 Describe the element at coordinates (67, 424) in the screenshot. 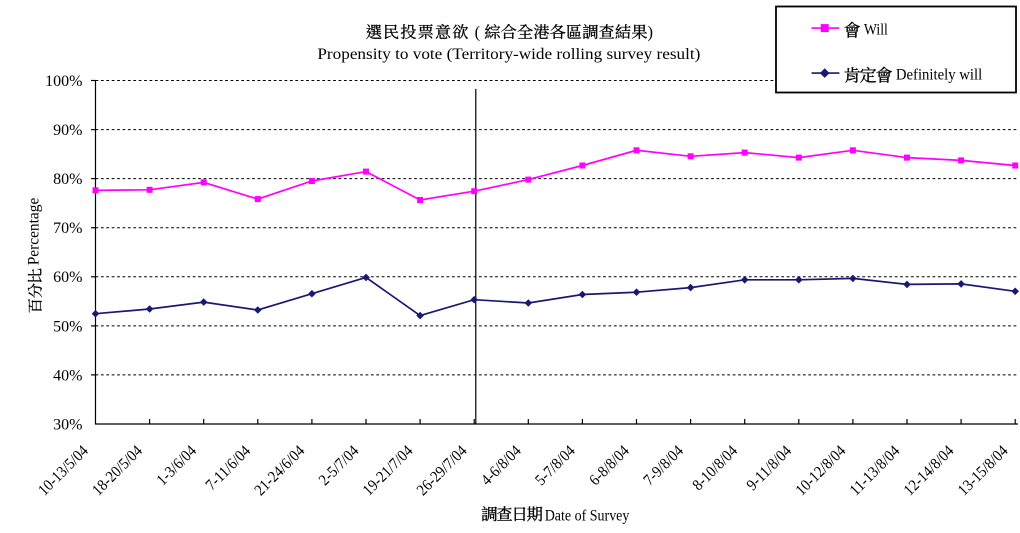

I see `svg-text: 30%` at that location.